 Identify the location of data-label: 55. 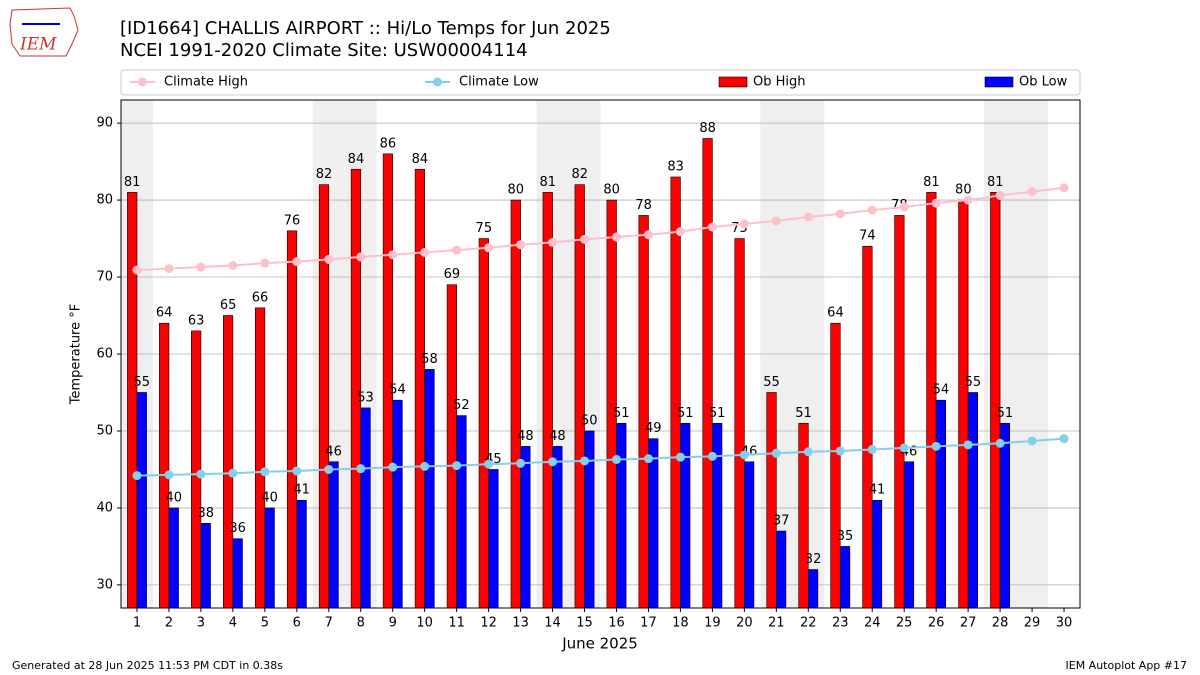
(142, 382).